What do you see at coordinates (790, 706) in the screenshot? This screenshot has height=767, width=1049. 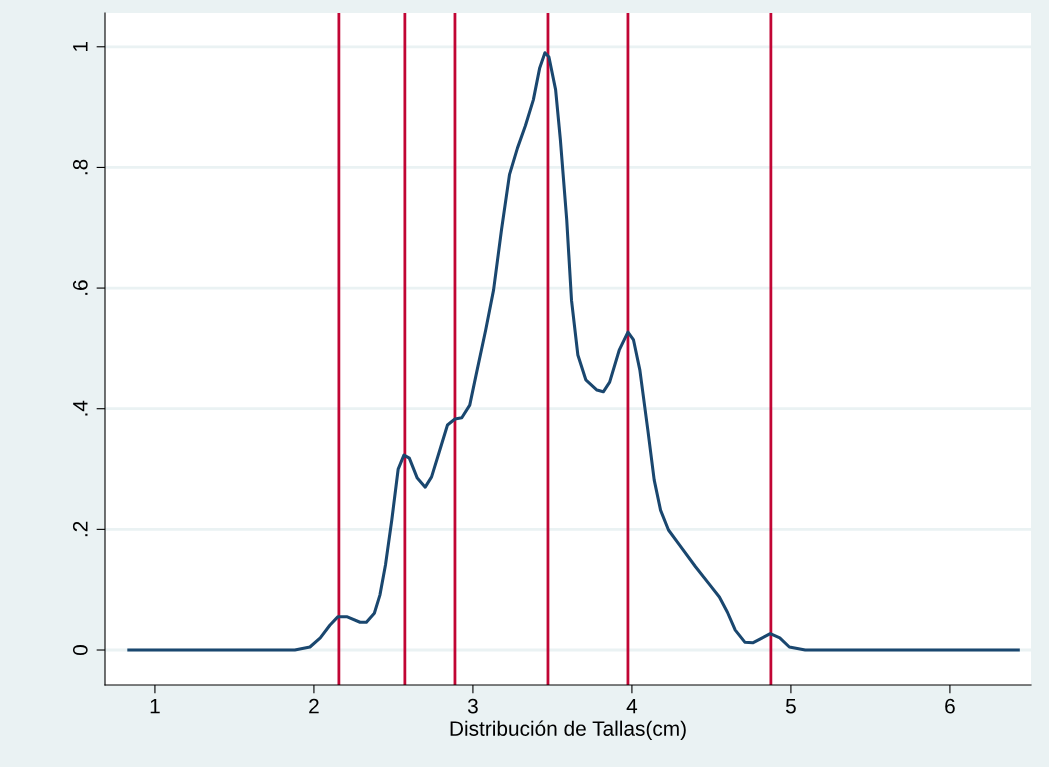 I see `x-tick-label: 5` at bounding box center [790, 706].